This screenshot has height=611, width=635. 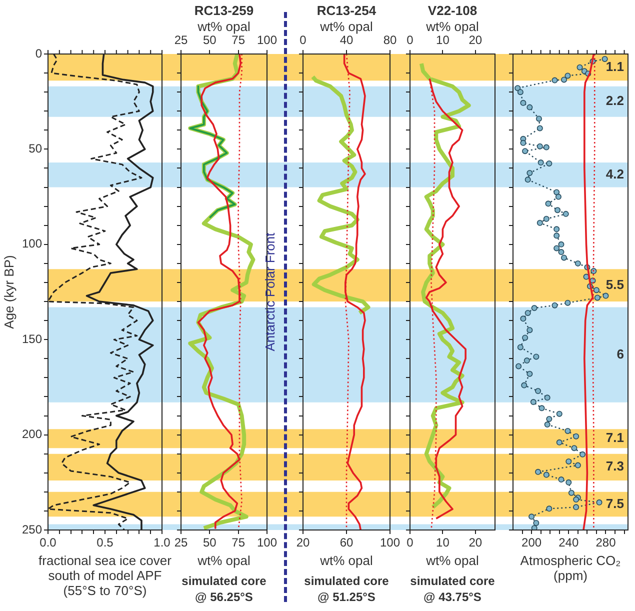 I want to click on x2-tick-label: 20, so click(x=475, y=40).